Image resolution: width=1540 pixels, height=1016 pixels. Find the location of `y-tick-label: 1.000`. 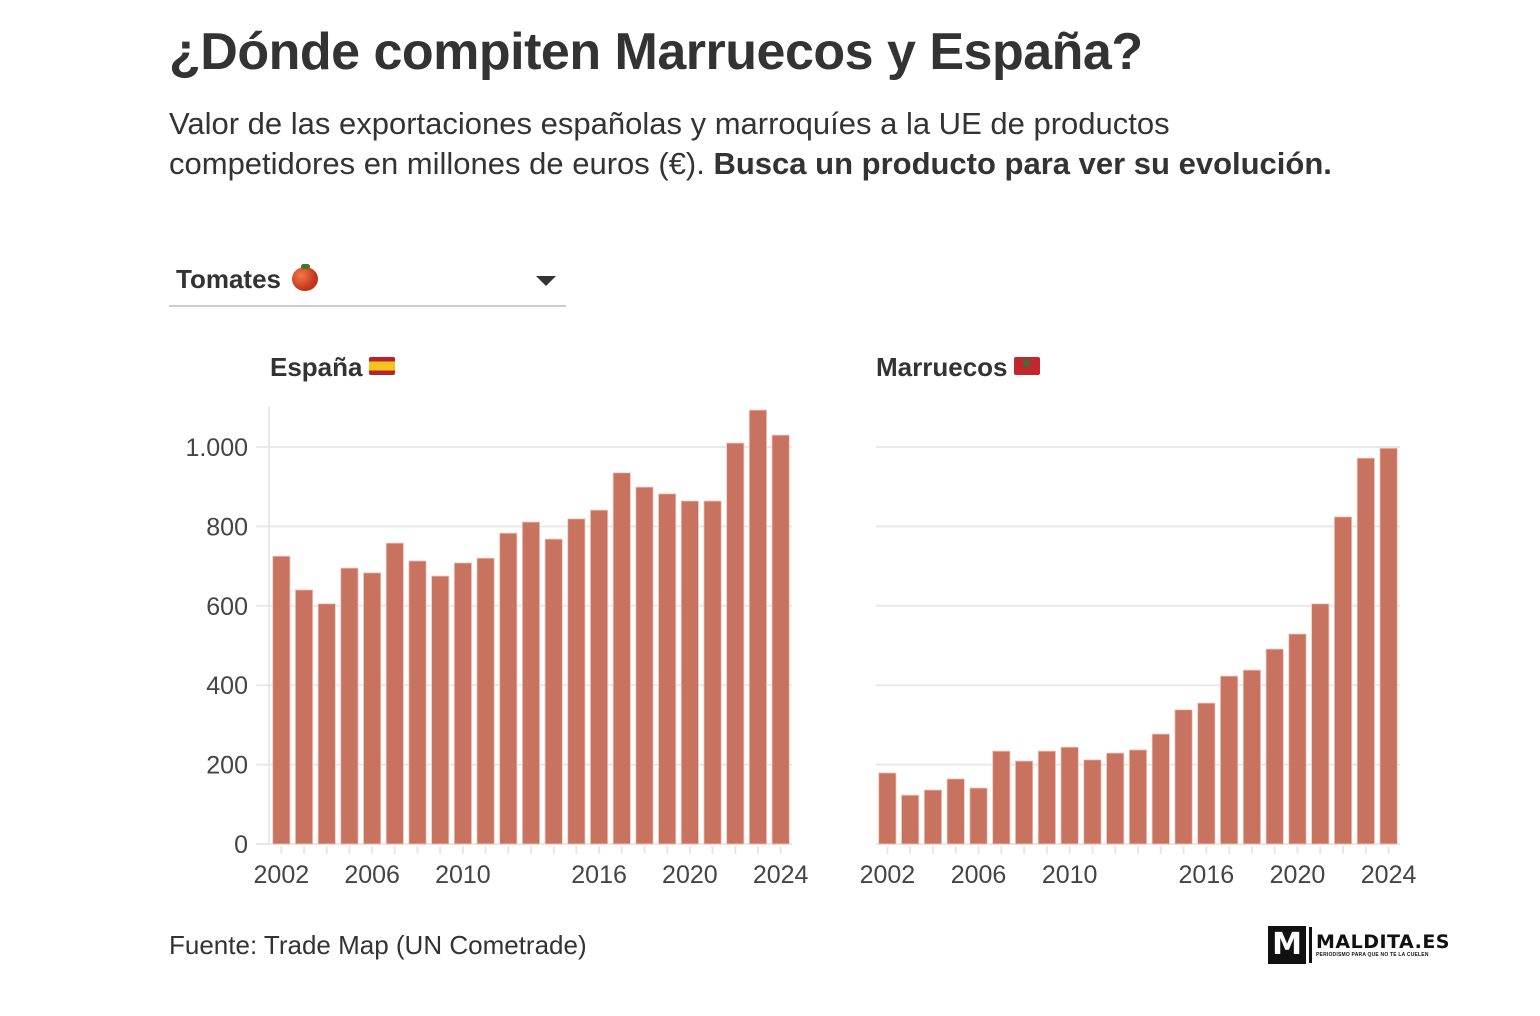

y-tick-label: 1.000 is located at coordinates (216, 448).